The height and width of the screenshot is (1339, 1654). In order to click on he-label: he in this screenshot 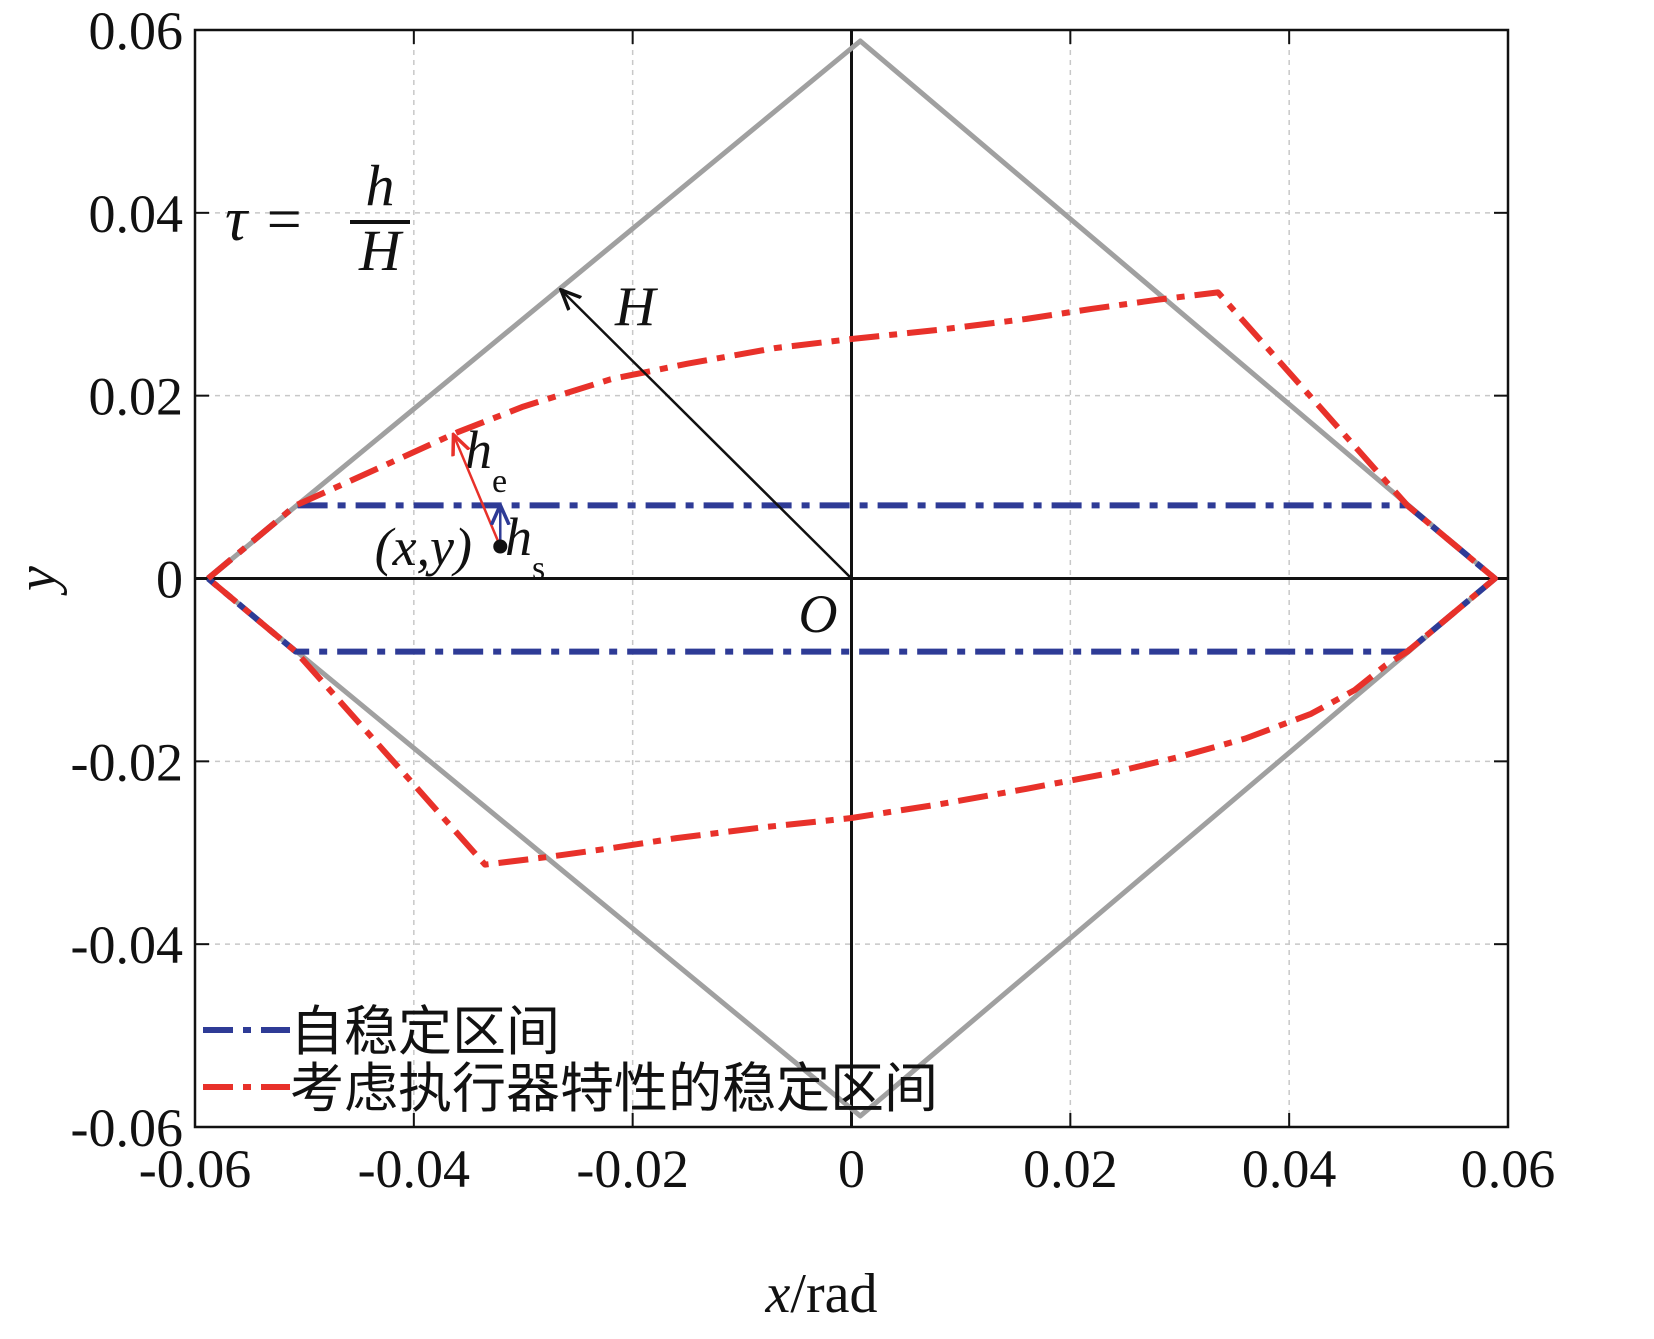, I will do `click(486, 460)`.